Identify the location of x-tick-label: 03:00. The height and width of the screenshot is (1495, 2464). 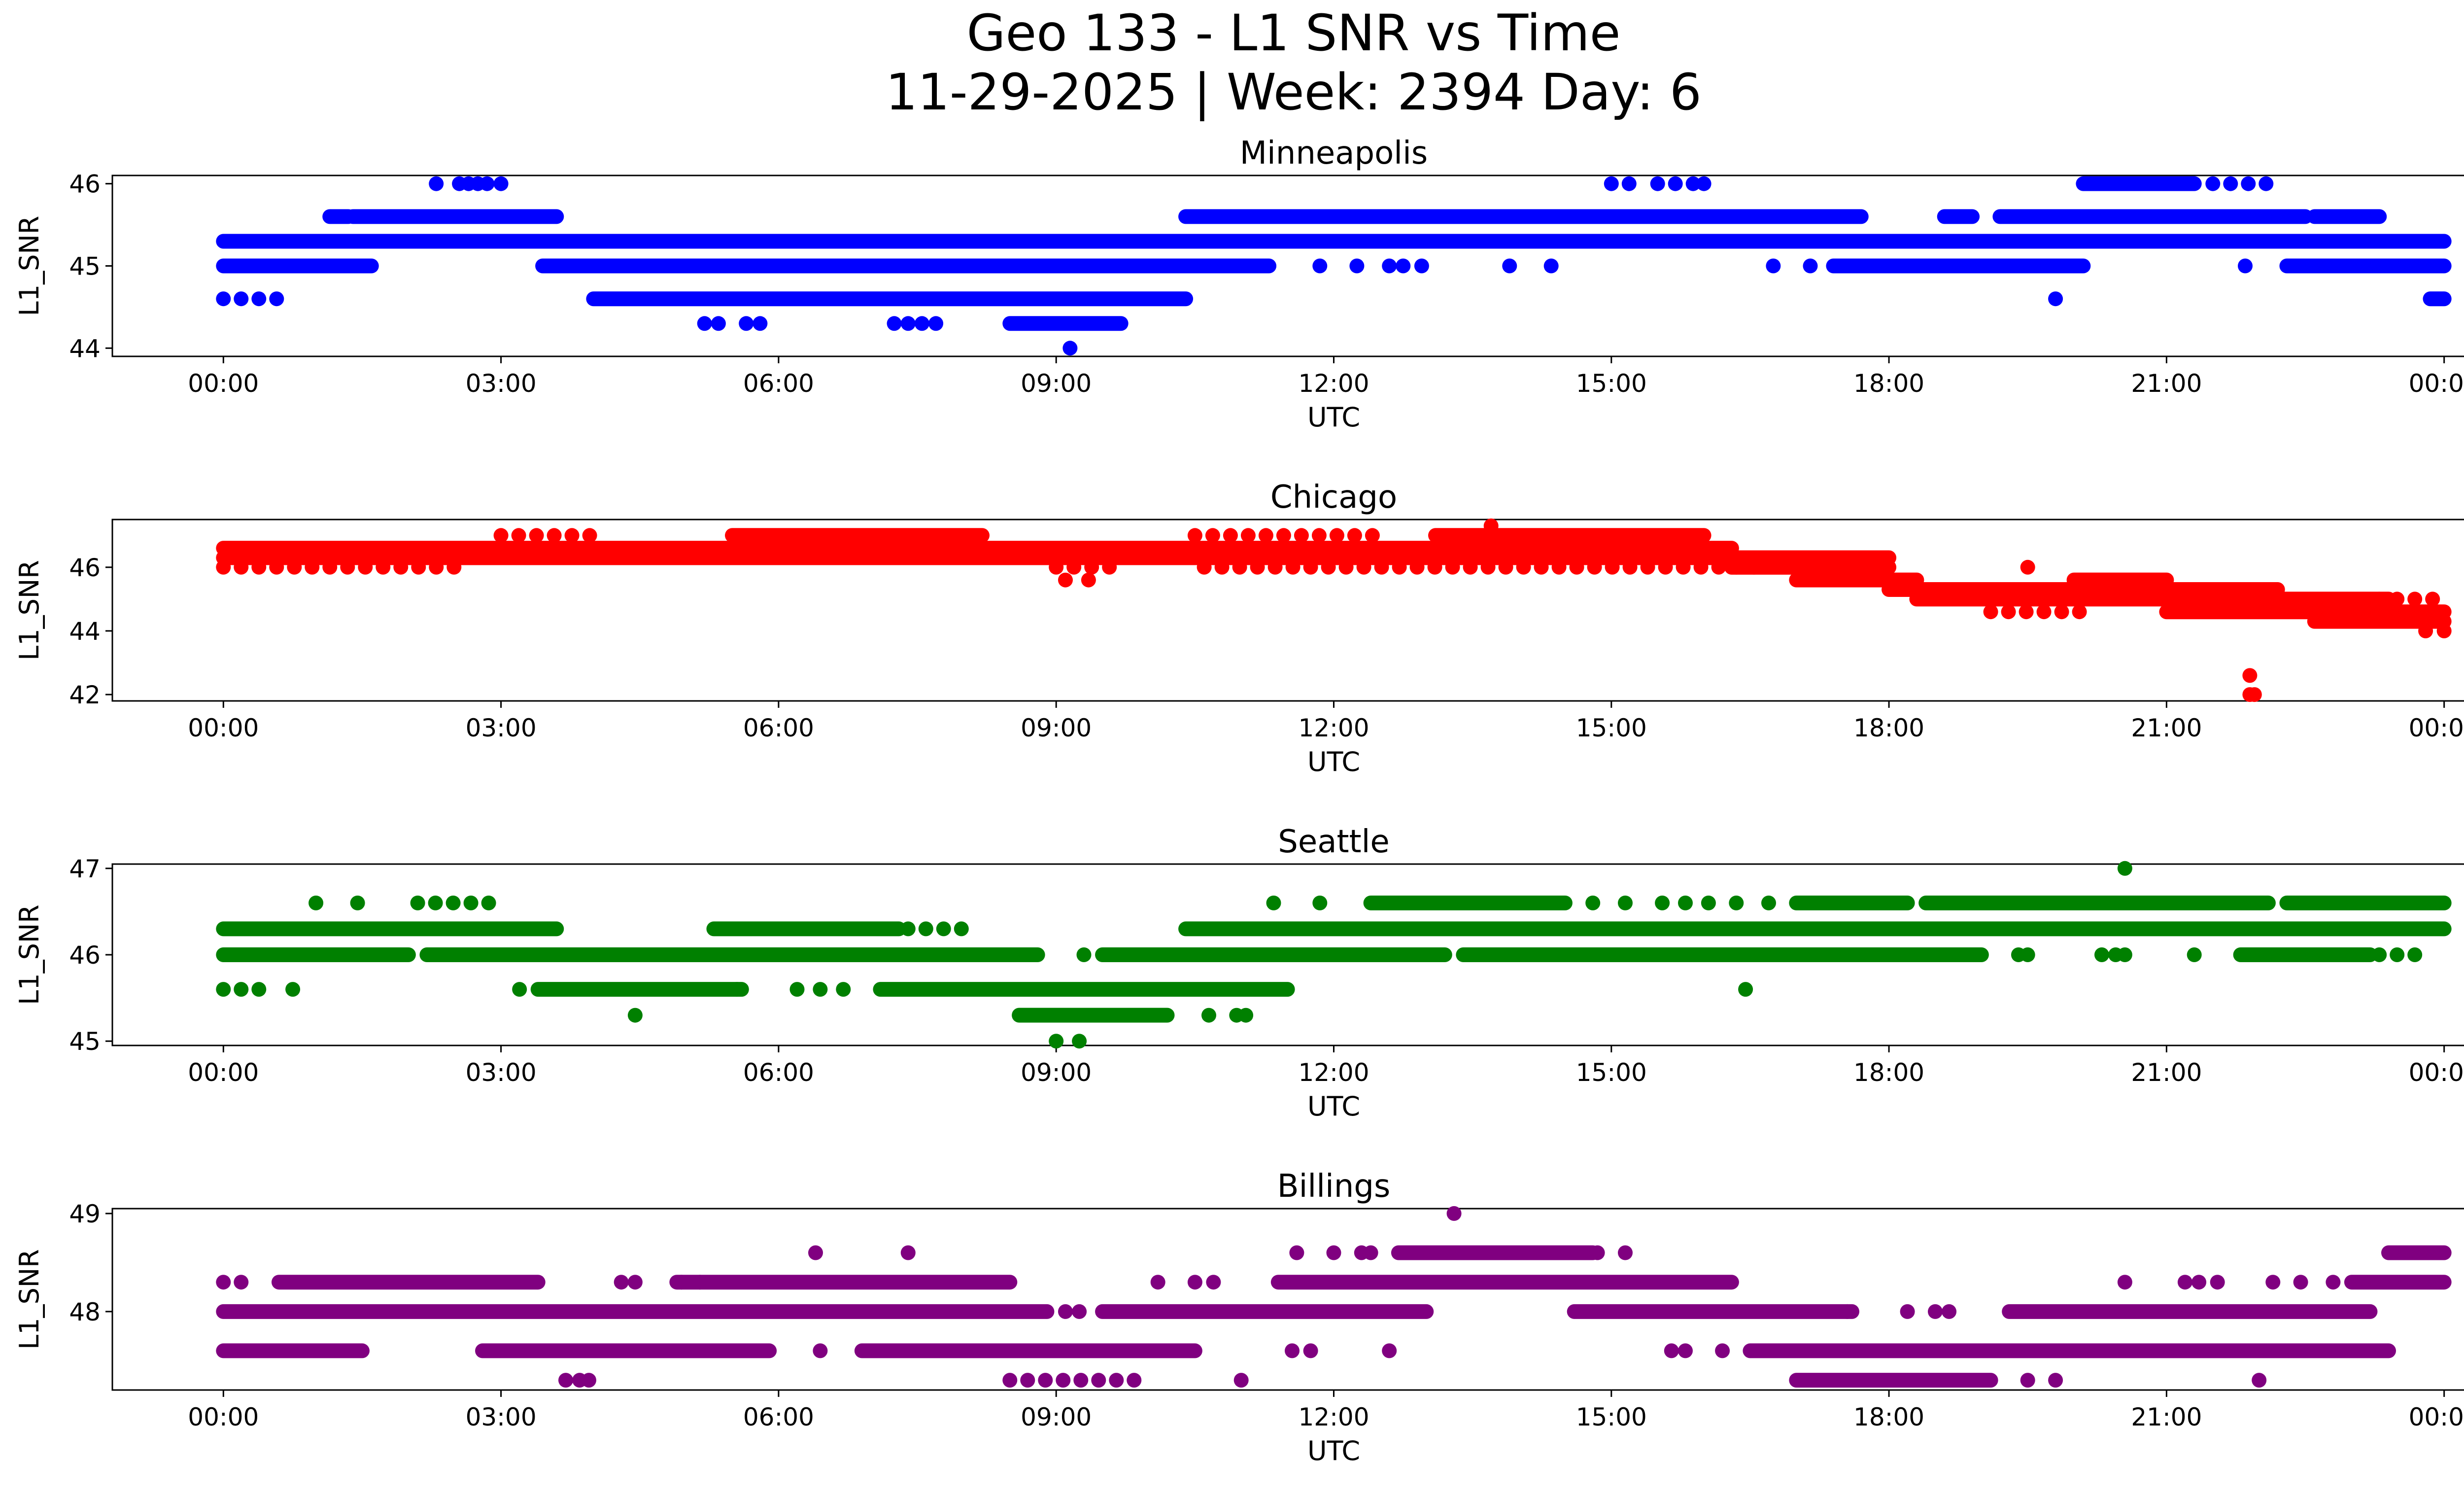
(501, 383).